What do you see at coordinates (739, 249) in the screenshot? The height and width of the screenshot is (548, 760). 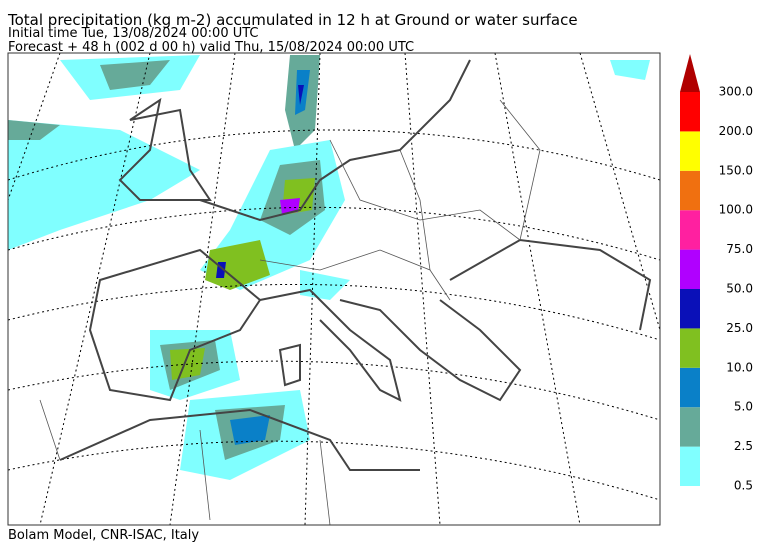 I see `colorbar-label: 75.0` at bounding box center [739, 249].